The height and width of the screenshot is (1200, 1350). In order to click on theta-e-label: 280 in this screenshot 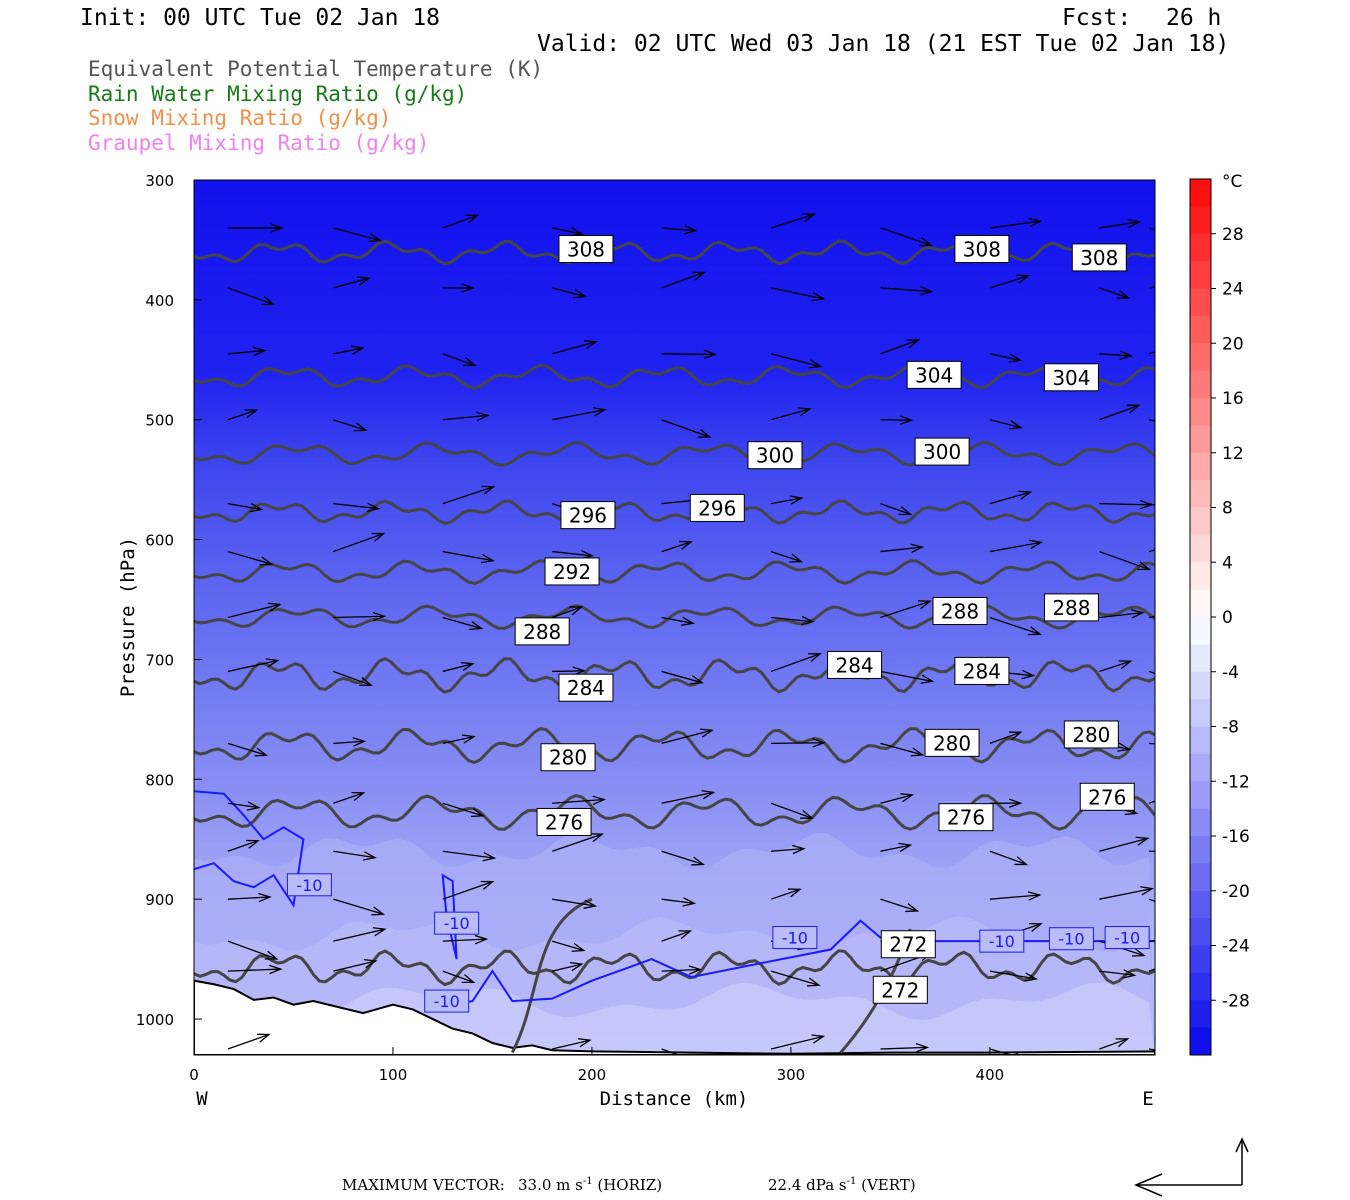, I will do `click(1091, 735)`.